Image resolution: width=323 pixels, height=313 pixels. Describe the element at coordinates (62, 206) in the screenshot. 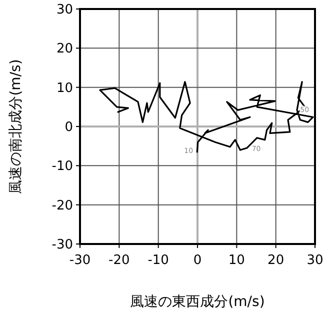

I see `y-tick-label: -20` at that location.